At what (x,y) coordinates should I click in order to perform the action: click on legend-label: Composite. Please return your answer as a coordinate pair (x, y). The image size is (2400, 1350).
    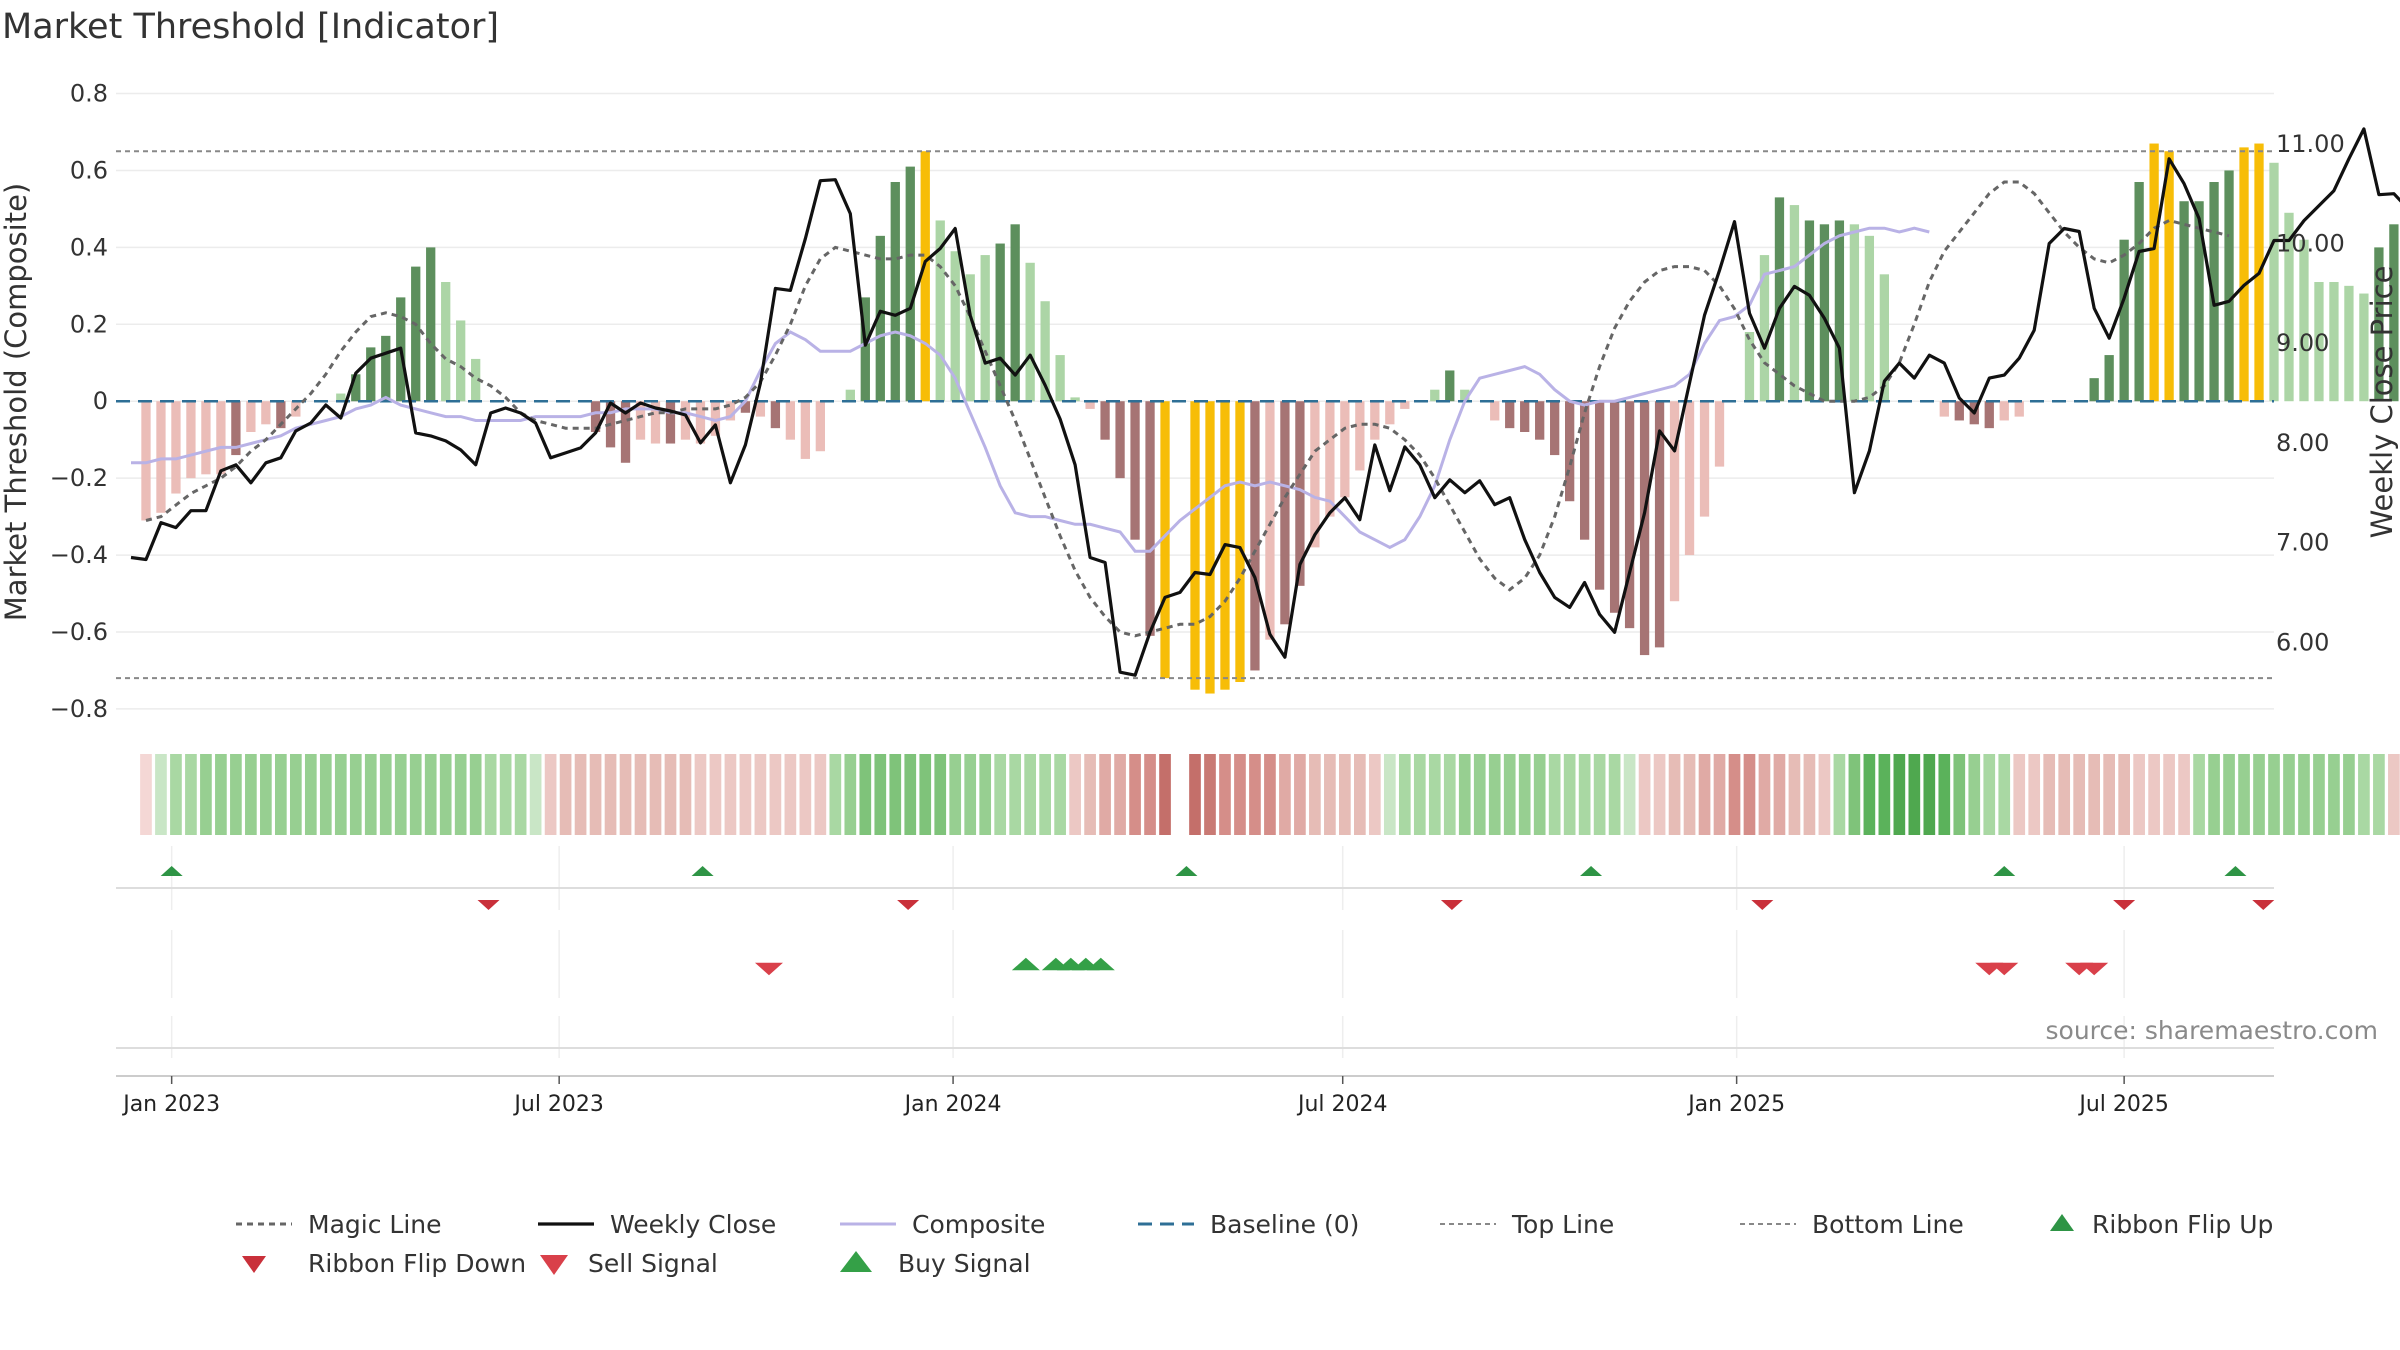
    Looking at the image, I should click on (978, 1224).